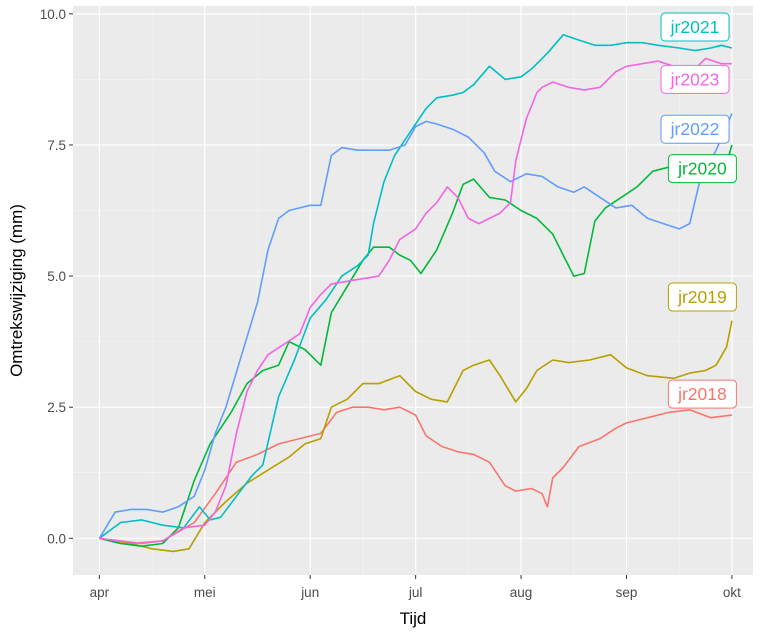  I want to click on series-label-jr2018: jr2018, so click(702, 394).